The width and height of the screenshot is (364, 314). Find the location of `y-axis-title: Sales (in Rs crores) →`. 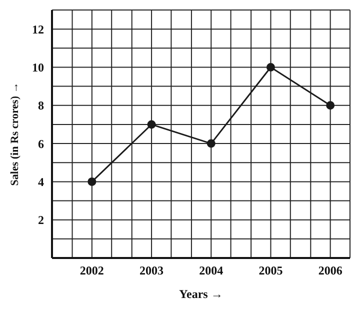

y-axis-title: Sales (in Rs crores) → is located at coordinates (14, 134).